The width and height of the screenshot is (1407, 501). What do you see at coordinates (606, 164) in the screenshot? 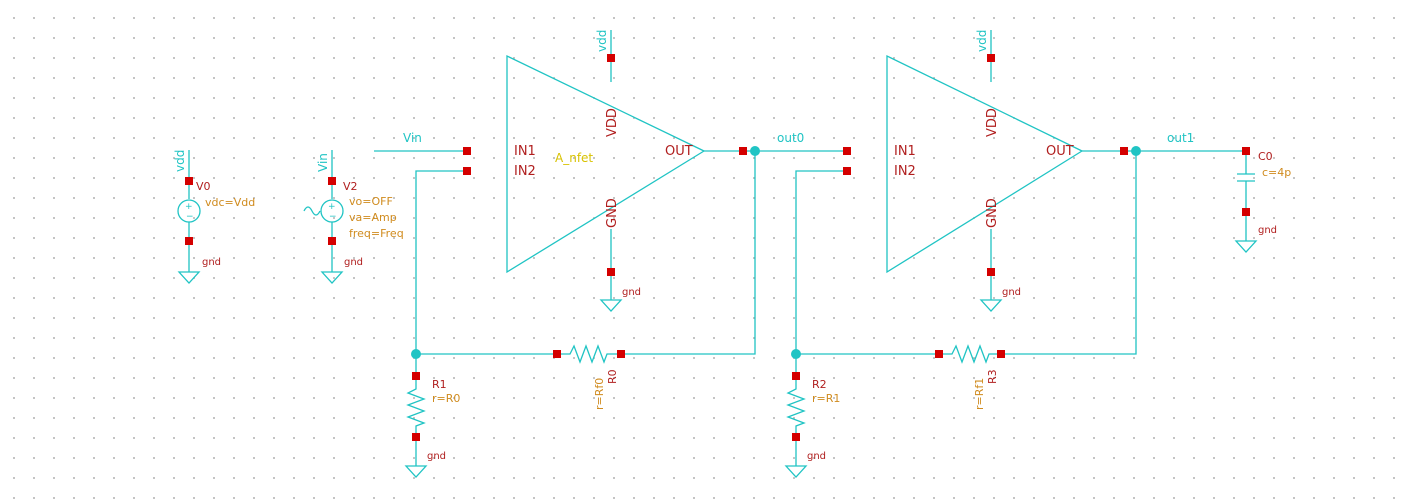
I see `amp1-triangle` at bounding box center [606, 164].